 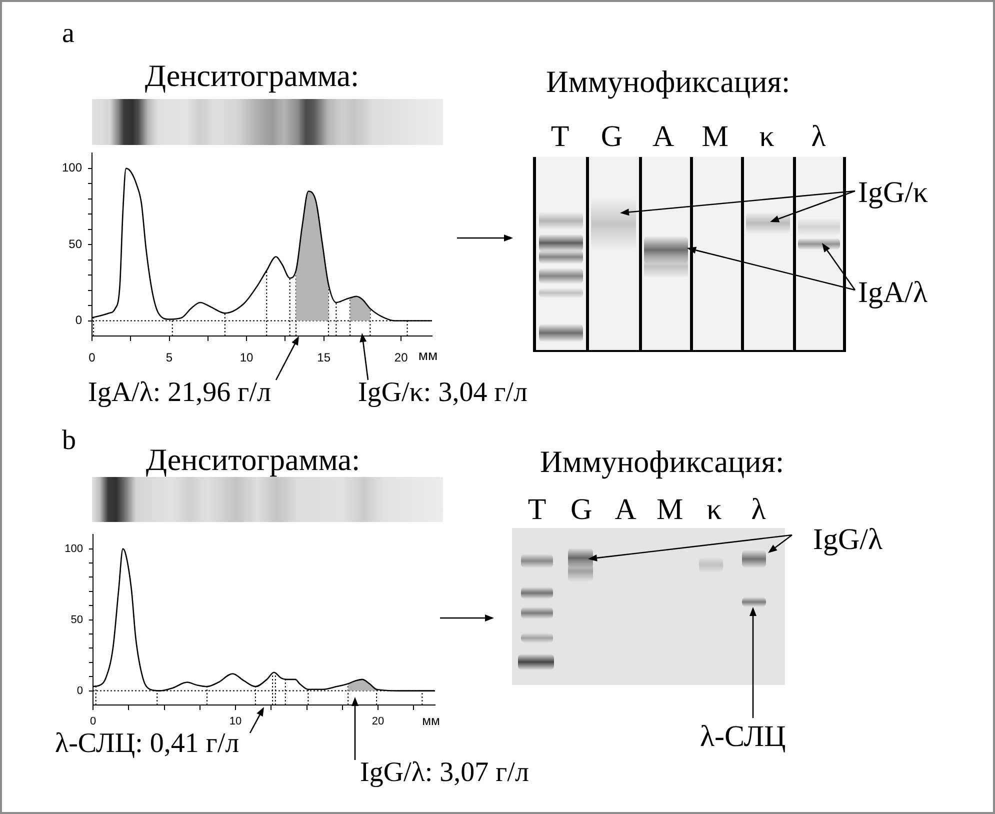 I want to click on text: IgG/λ, so click(x=848, y=539).